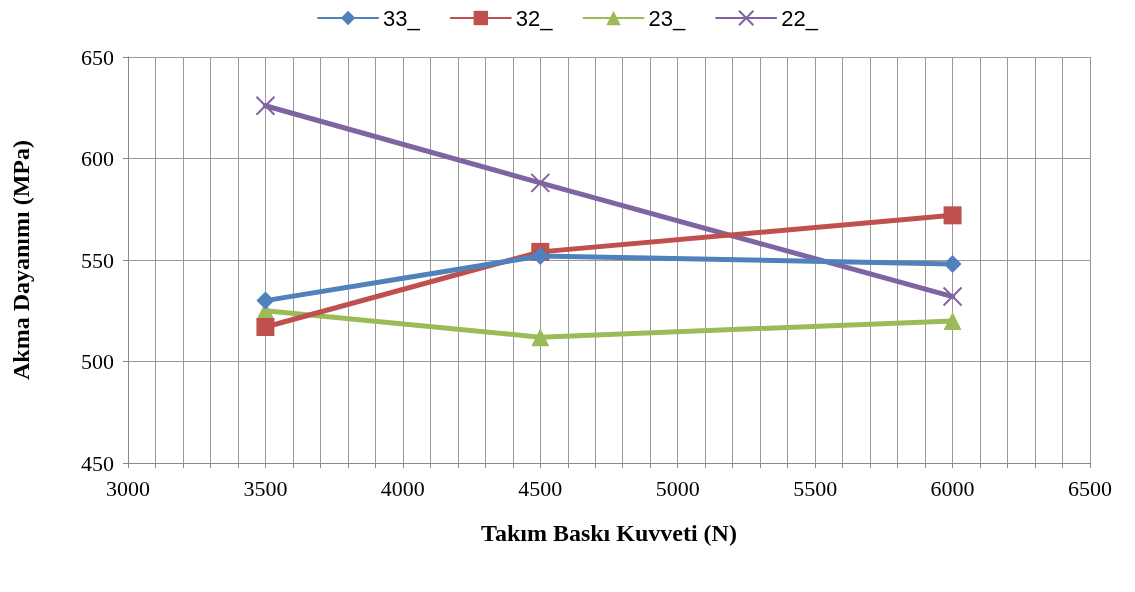 This screenshot has width=1135, height=592. Describe the element at coordinates (800, 18) in the screenshot. I see `legend-label: 22_` at that location.